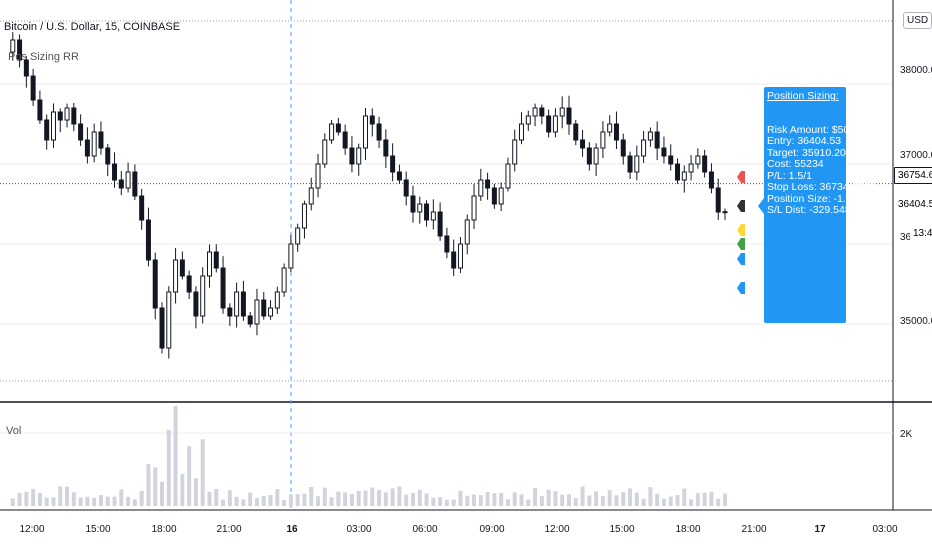 This screenshot has height=550, width=932. What do you see at coordinates (98, 529) in the screenshot?
I see `time-axis-label: 15:00` at bounding box center [98, 529].